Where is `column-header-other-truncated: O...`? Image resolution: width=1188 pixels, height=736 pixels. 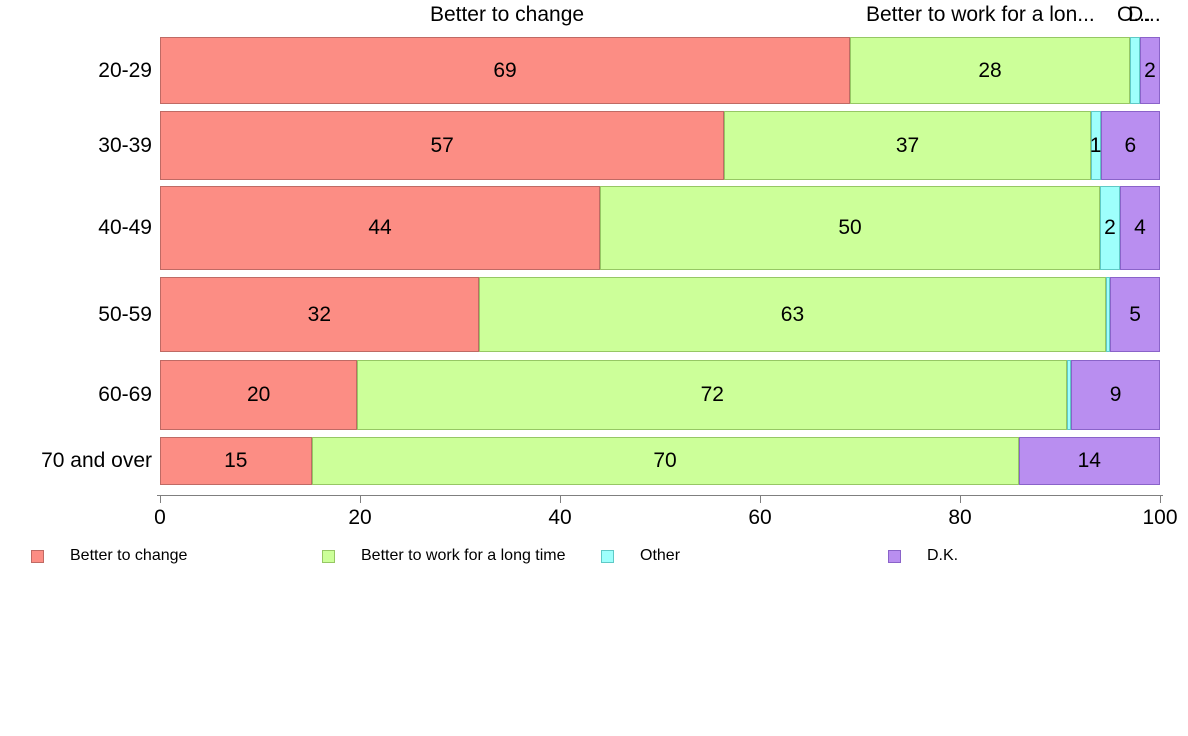 column-header-other-truncated: O... is located at coordinates (1134, 14).